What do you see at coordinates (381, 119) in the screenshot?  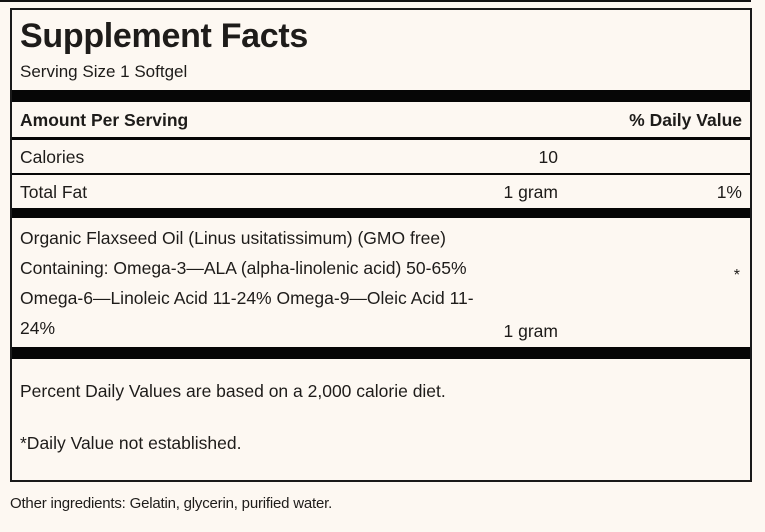 I see `column-header-row: Amount Per Serving % Daily Value` at bounding box center [381, 119].